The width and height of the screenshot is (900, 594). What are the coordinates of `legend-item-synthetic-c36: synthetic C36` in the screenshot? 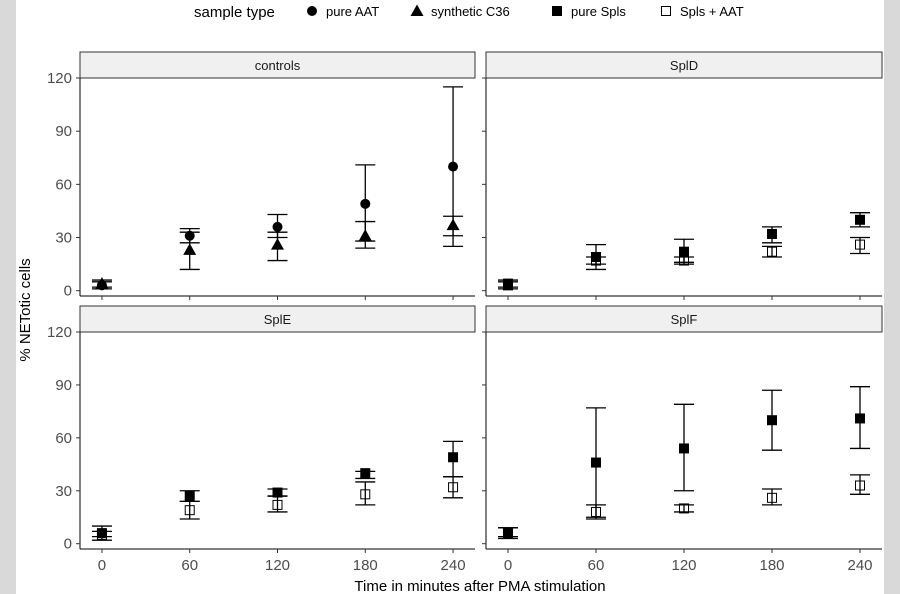 It's located at (460, 11).